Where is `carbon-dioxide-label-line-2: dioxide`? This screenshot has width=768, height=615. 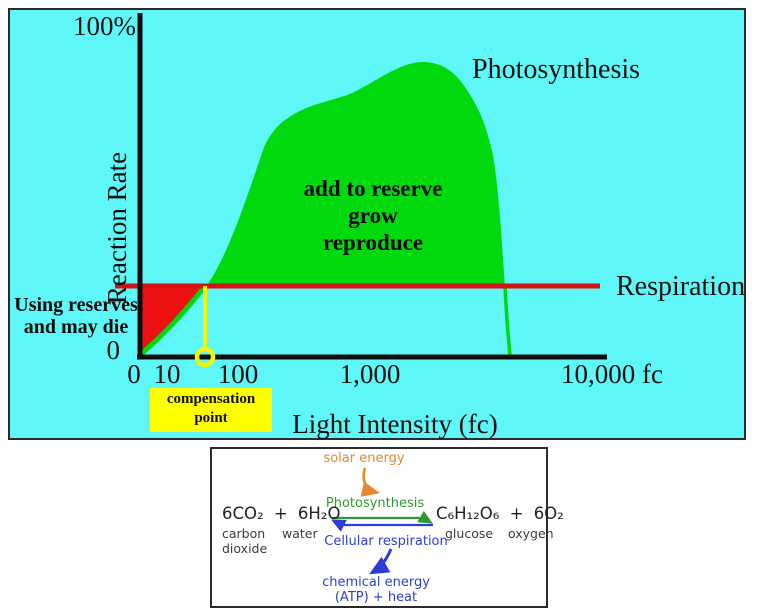 carbon-dioxide-label-line-2: dioxide is located at coordinates (245, 548).